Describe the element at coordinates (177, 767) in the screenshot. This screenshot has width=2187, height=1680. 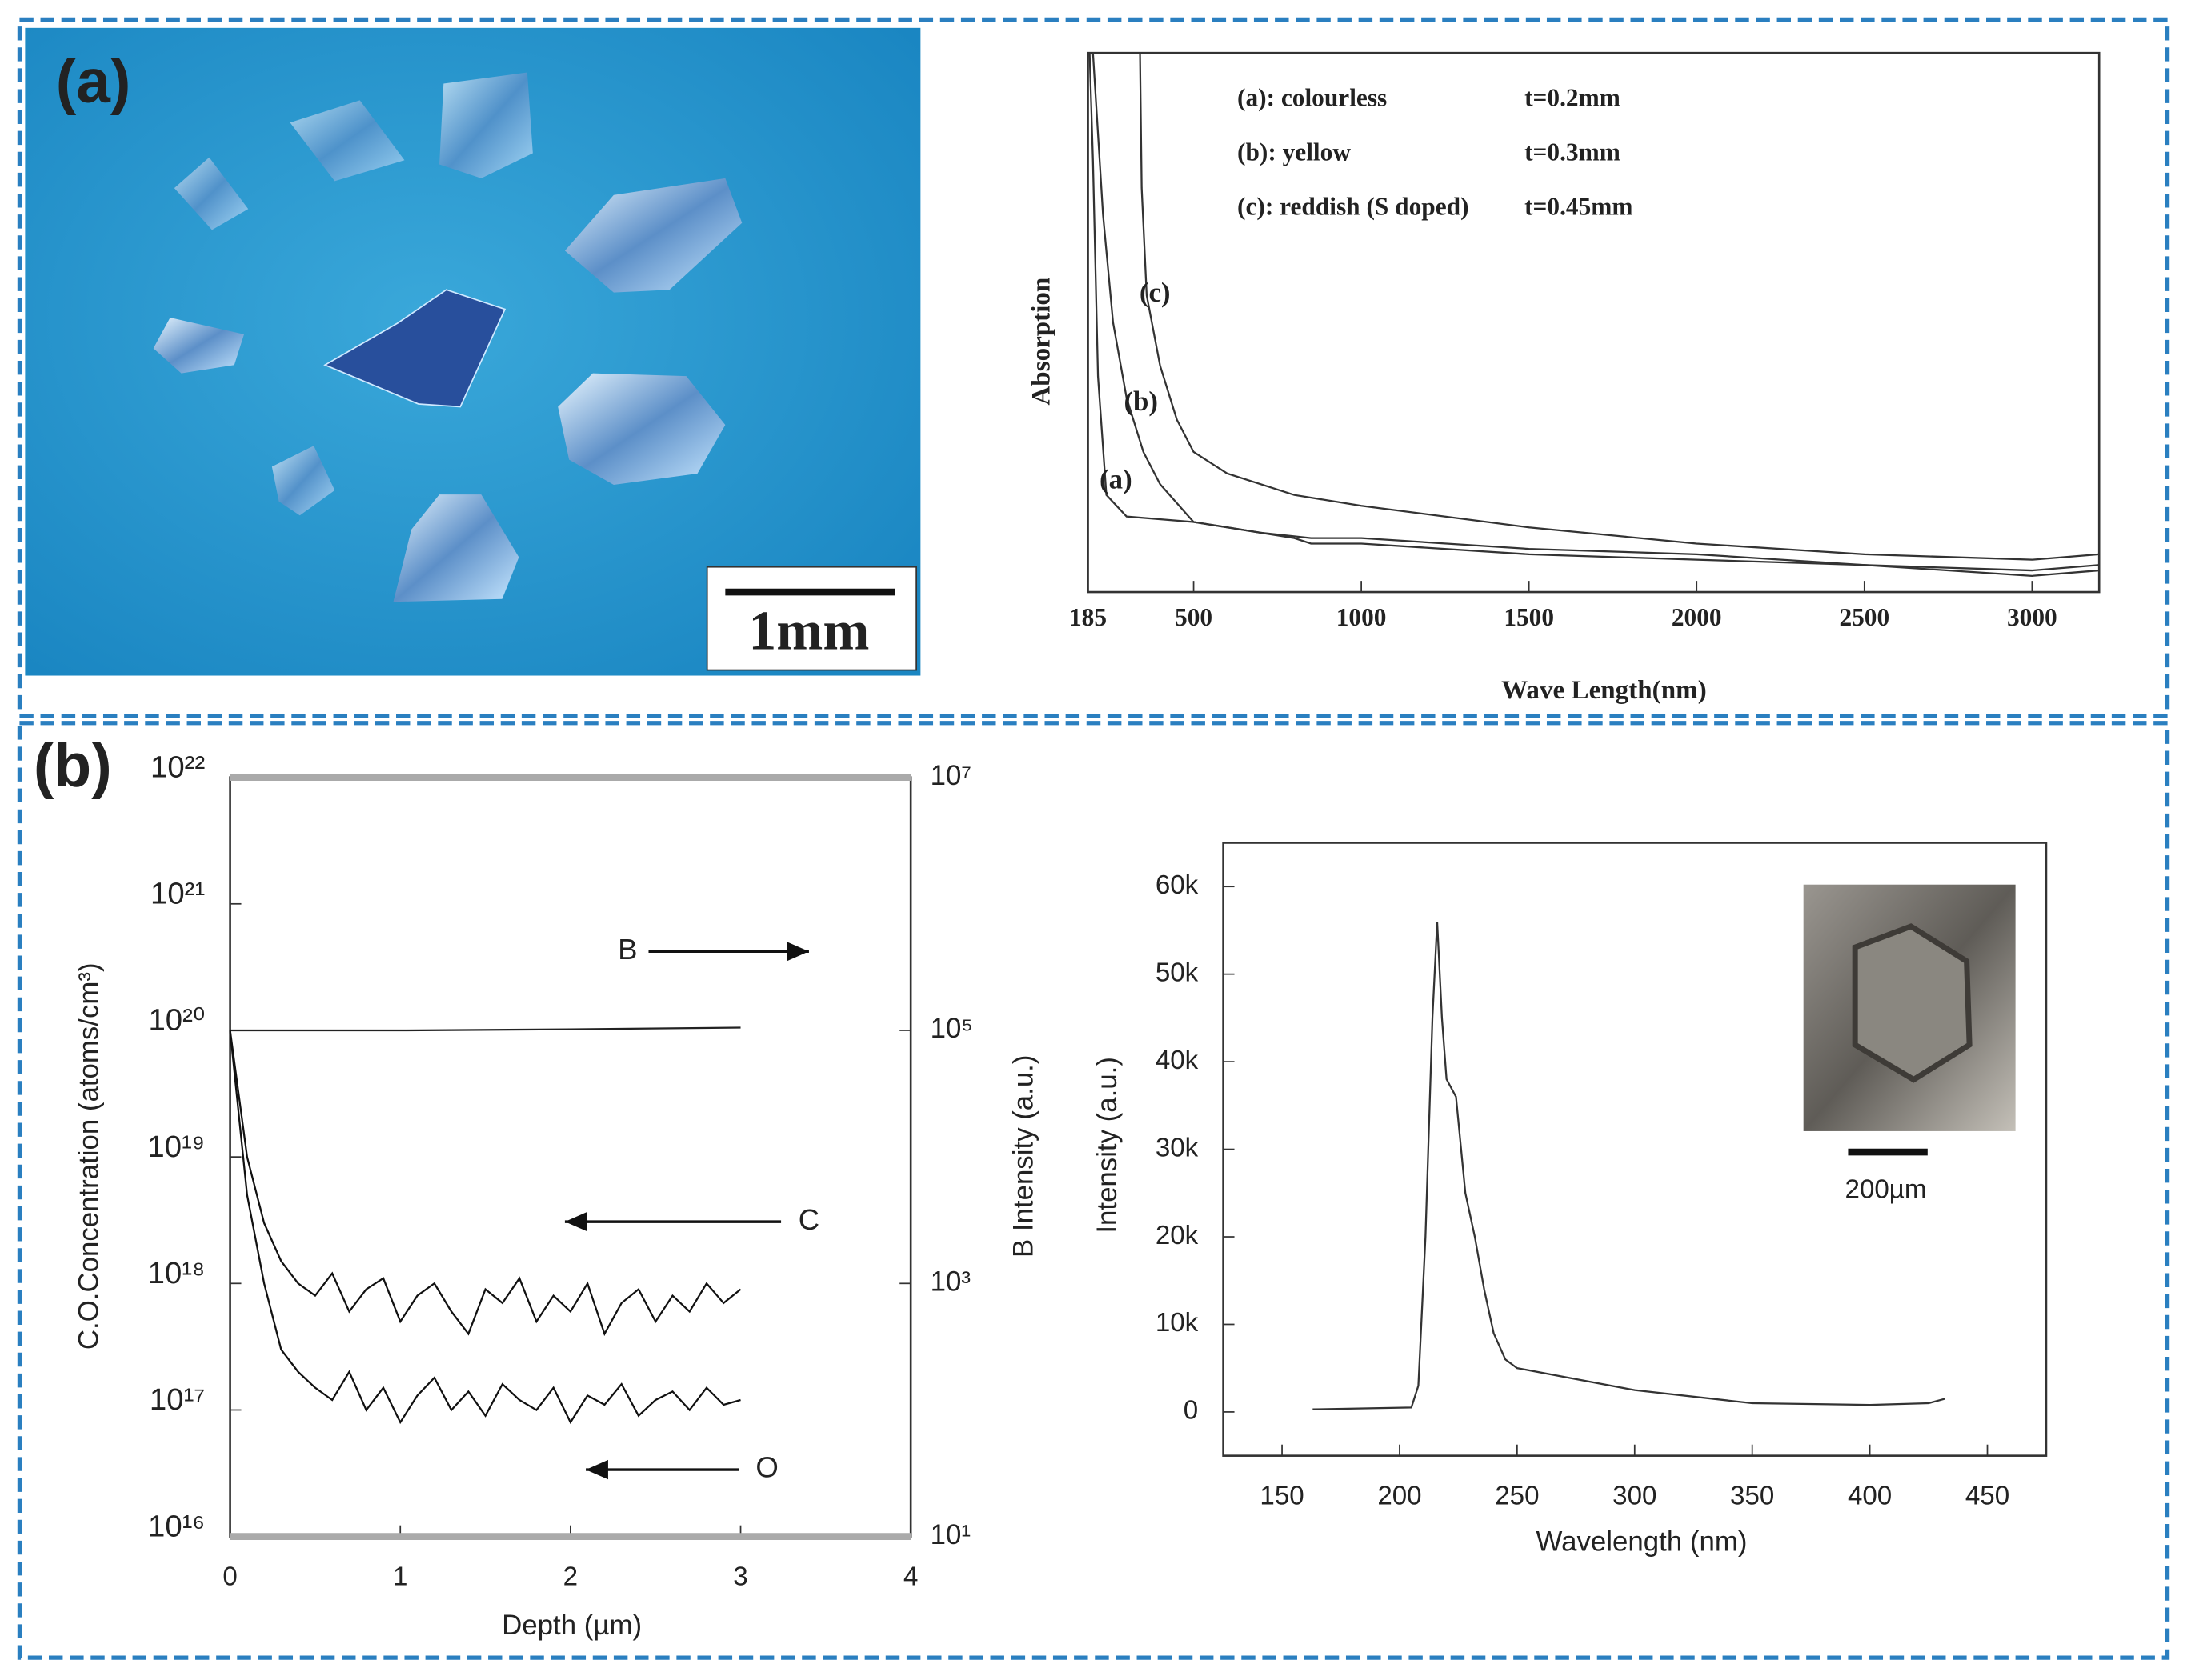
I see `y-tick-label: 10²²` at that location.